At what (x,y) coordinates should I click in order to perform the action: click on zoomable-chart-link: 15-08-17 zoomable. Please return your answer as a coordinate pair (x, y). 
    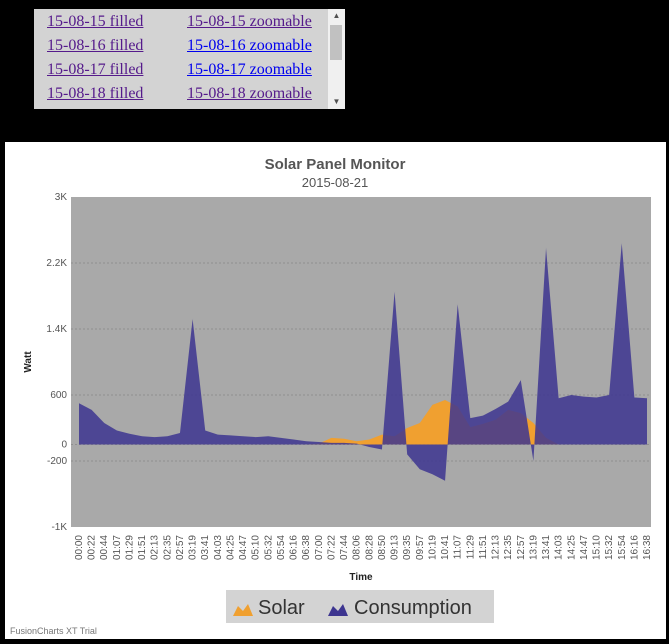
    Looking at the image, I should click on (249, 69).